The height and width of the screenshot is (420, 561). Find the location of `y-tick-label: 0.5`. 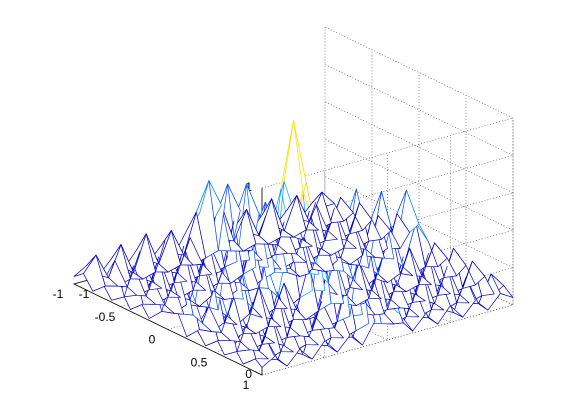

y-tick-label: 0.5 is located at coordinates (199, 362).